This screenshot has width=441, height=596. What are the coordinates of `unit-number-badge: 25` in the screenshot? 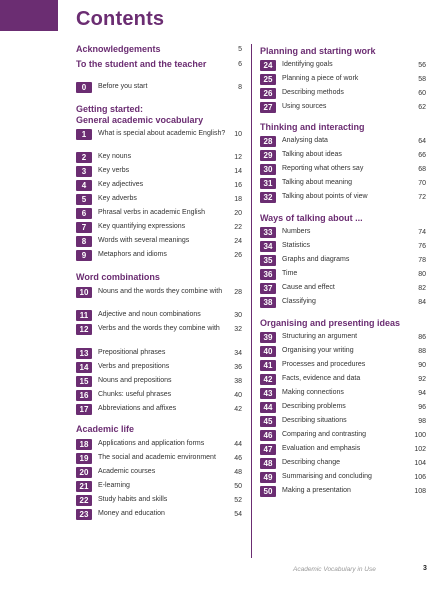 It's located at (268, 79).